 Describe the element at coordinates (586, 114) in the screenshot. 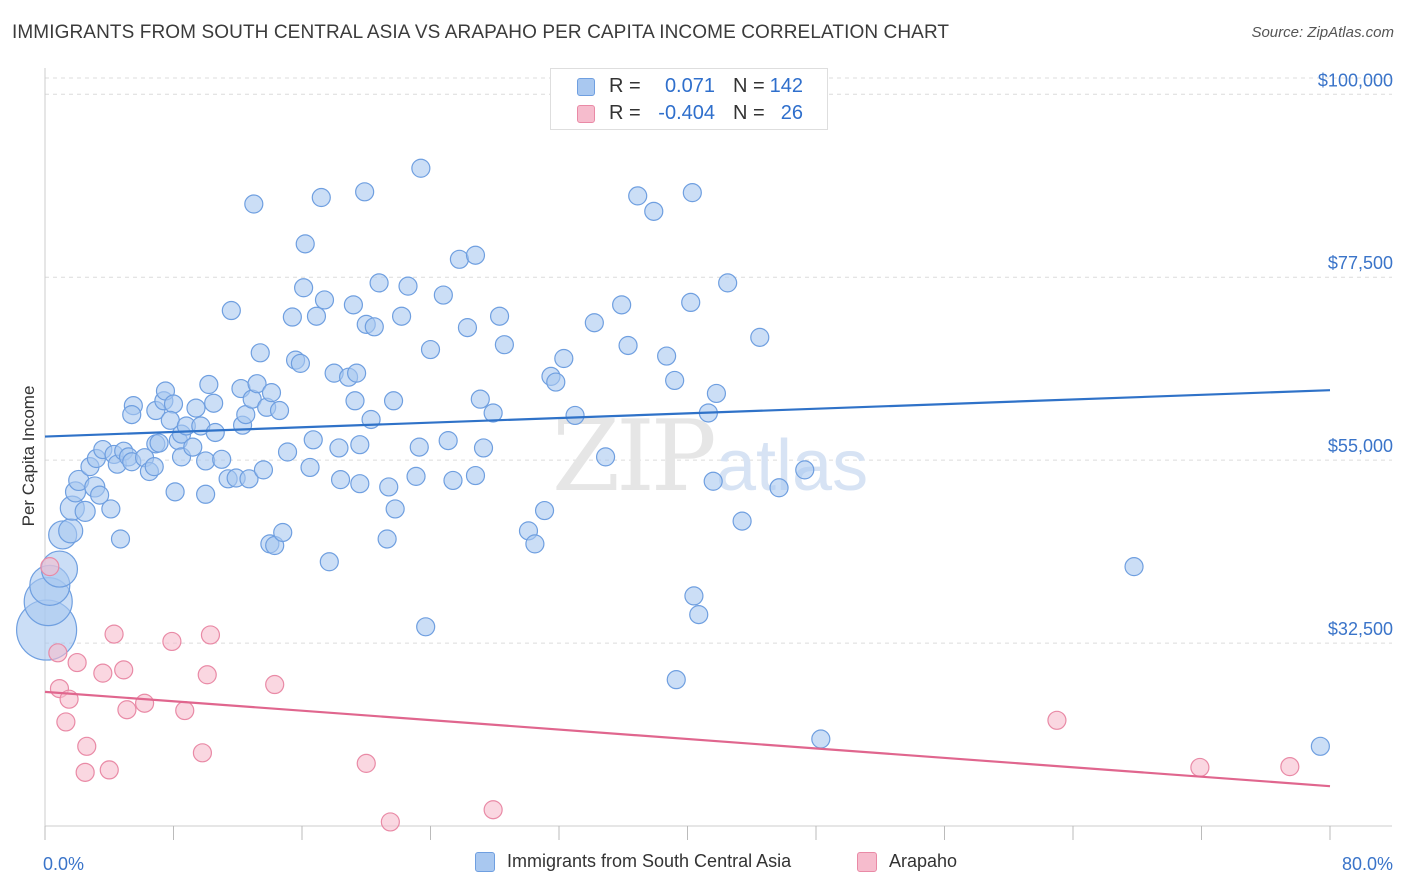

I see `stats-swatch-arapaho` at that location.